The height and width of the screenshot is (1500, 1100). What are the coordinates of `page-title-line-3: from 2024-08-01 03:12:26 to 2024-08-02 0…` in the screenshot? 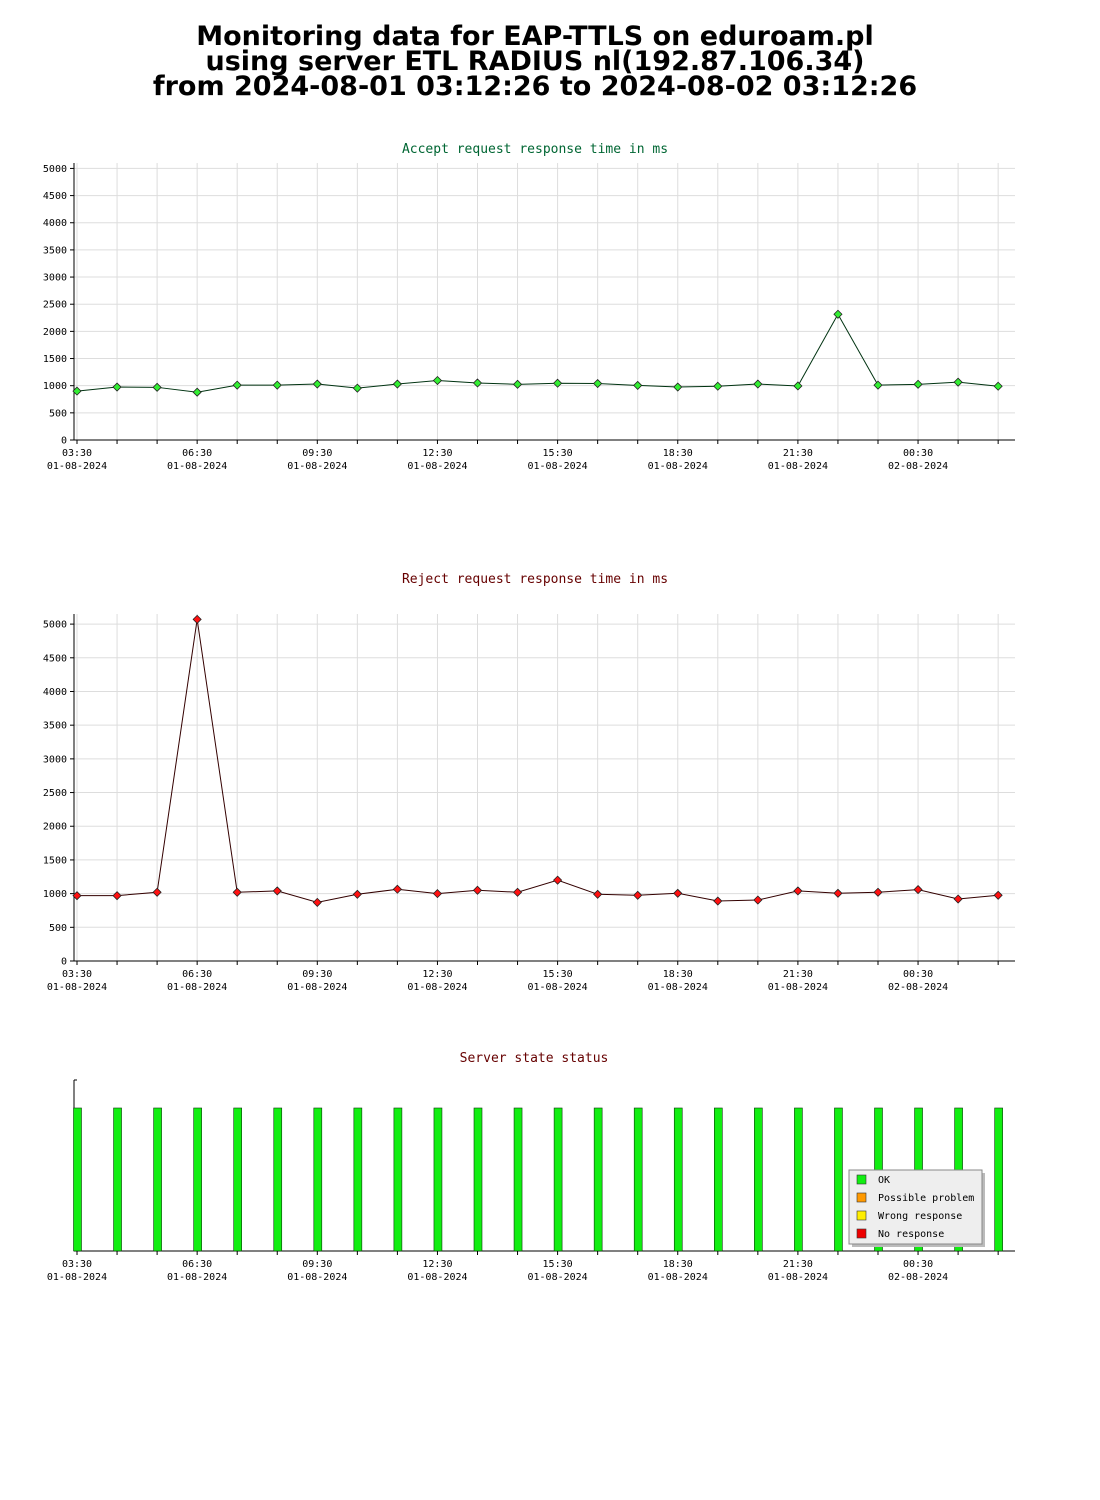 It's located at (535, 86).